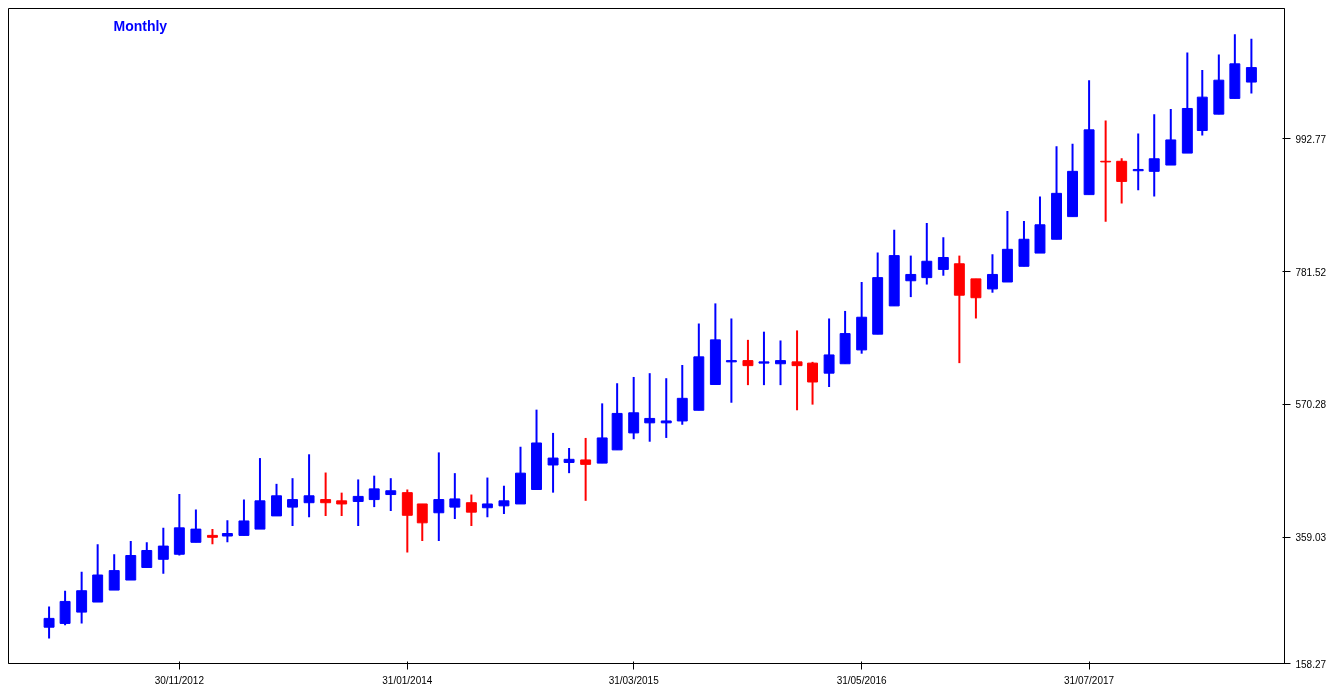 The height and width of the screenshot is (688, 1329). What do you see at coordinates (407, 680) in the screenshot?
I see `x-tick-label: 31/01/2014` at bounding box center [407, 680].